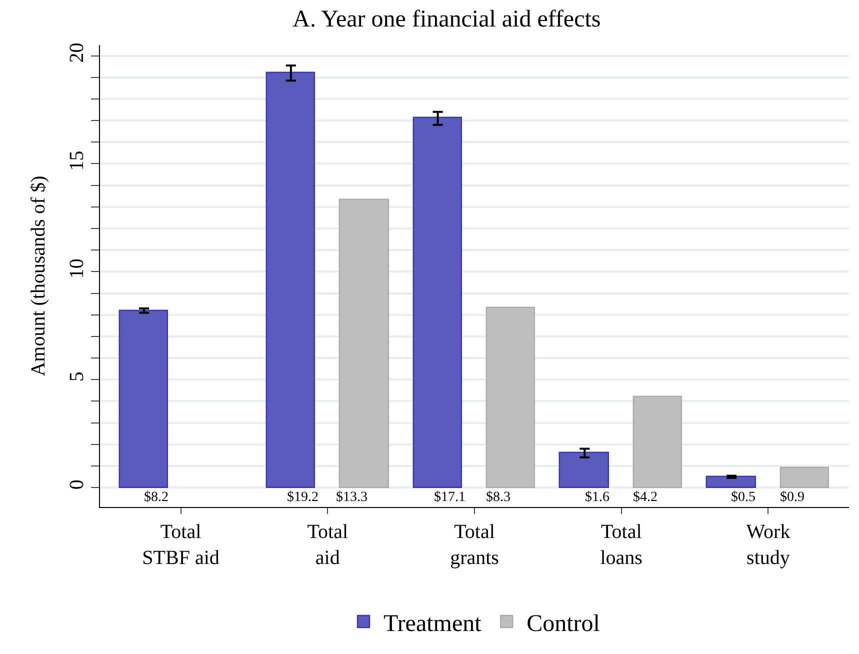  I want to click on data-label: $8.3, so click(498, 497).